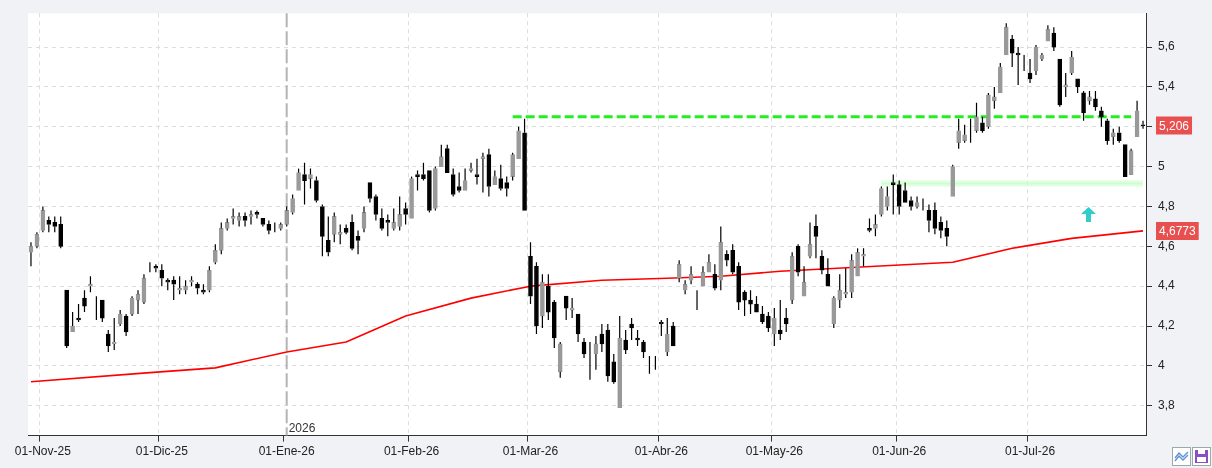 The height and width of the screenshot is (468, 1212). What do you see at coordinates (1167, 245) in the screenshot?
I see `y-tick-label: 4,6` at bounding box center [1167, 245].